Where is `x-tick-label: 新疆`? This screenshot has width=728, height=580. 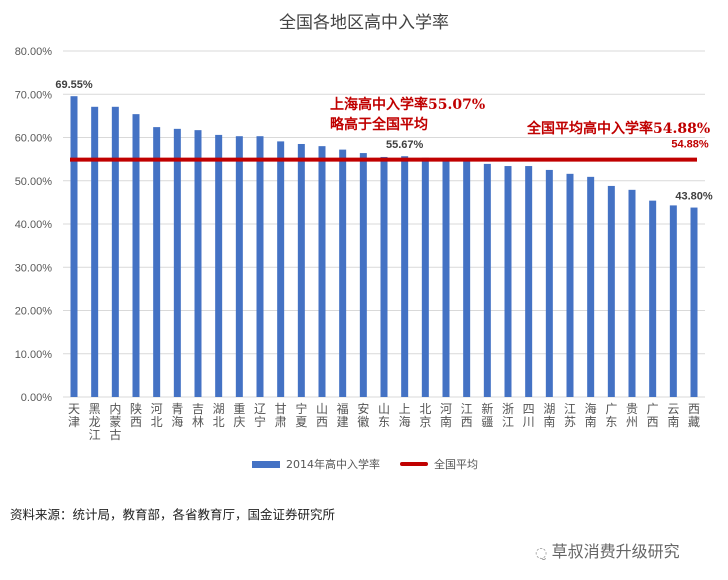 x-tick-label: 新疆 is located at coordinates (487, 415).